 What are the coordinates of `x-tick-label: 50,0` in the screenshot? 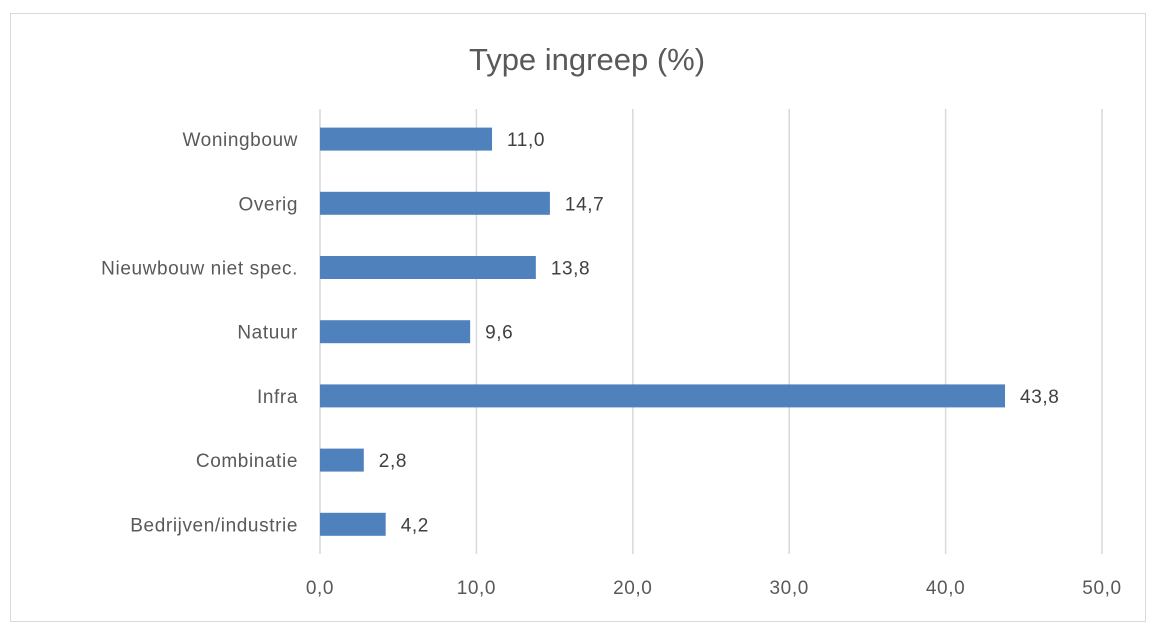 It's located at (1101, 588).